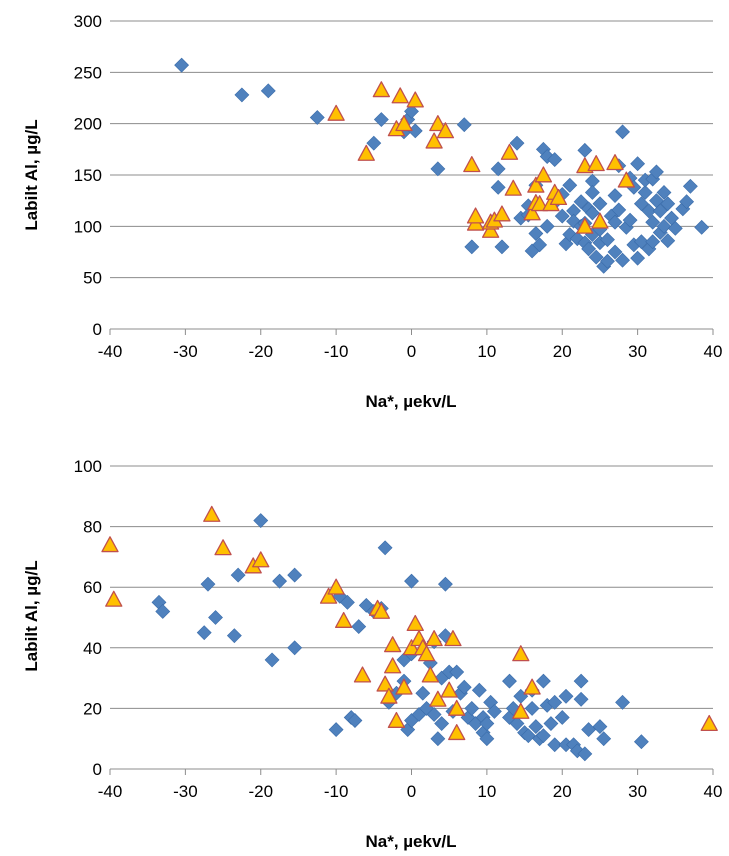 This screenshot has width=729, height=856. Describe the element at coordinates (411, 791) in the screenshot. I see `bottom-x-tick-label: 0` at that location.